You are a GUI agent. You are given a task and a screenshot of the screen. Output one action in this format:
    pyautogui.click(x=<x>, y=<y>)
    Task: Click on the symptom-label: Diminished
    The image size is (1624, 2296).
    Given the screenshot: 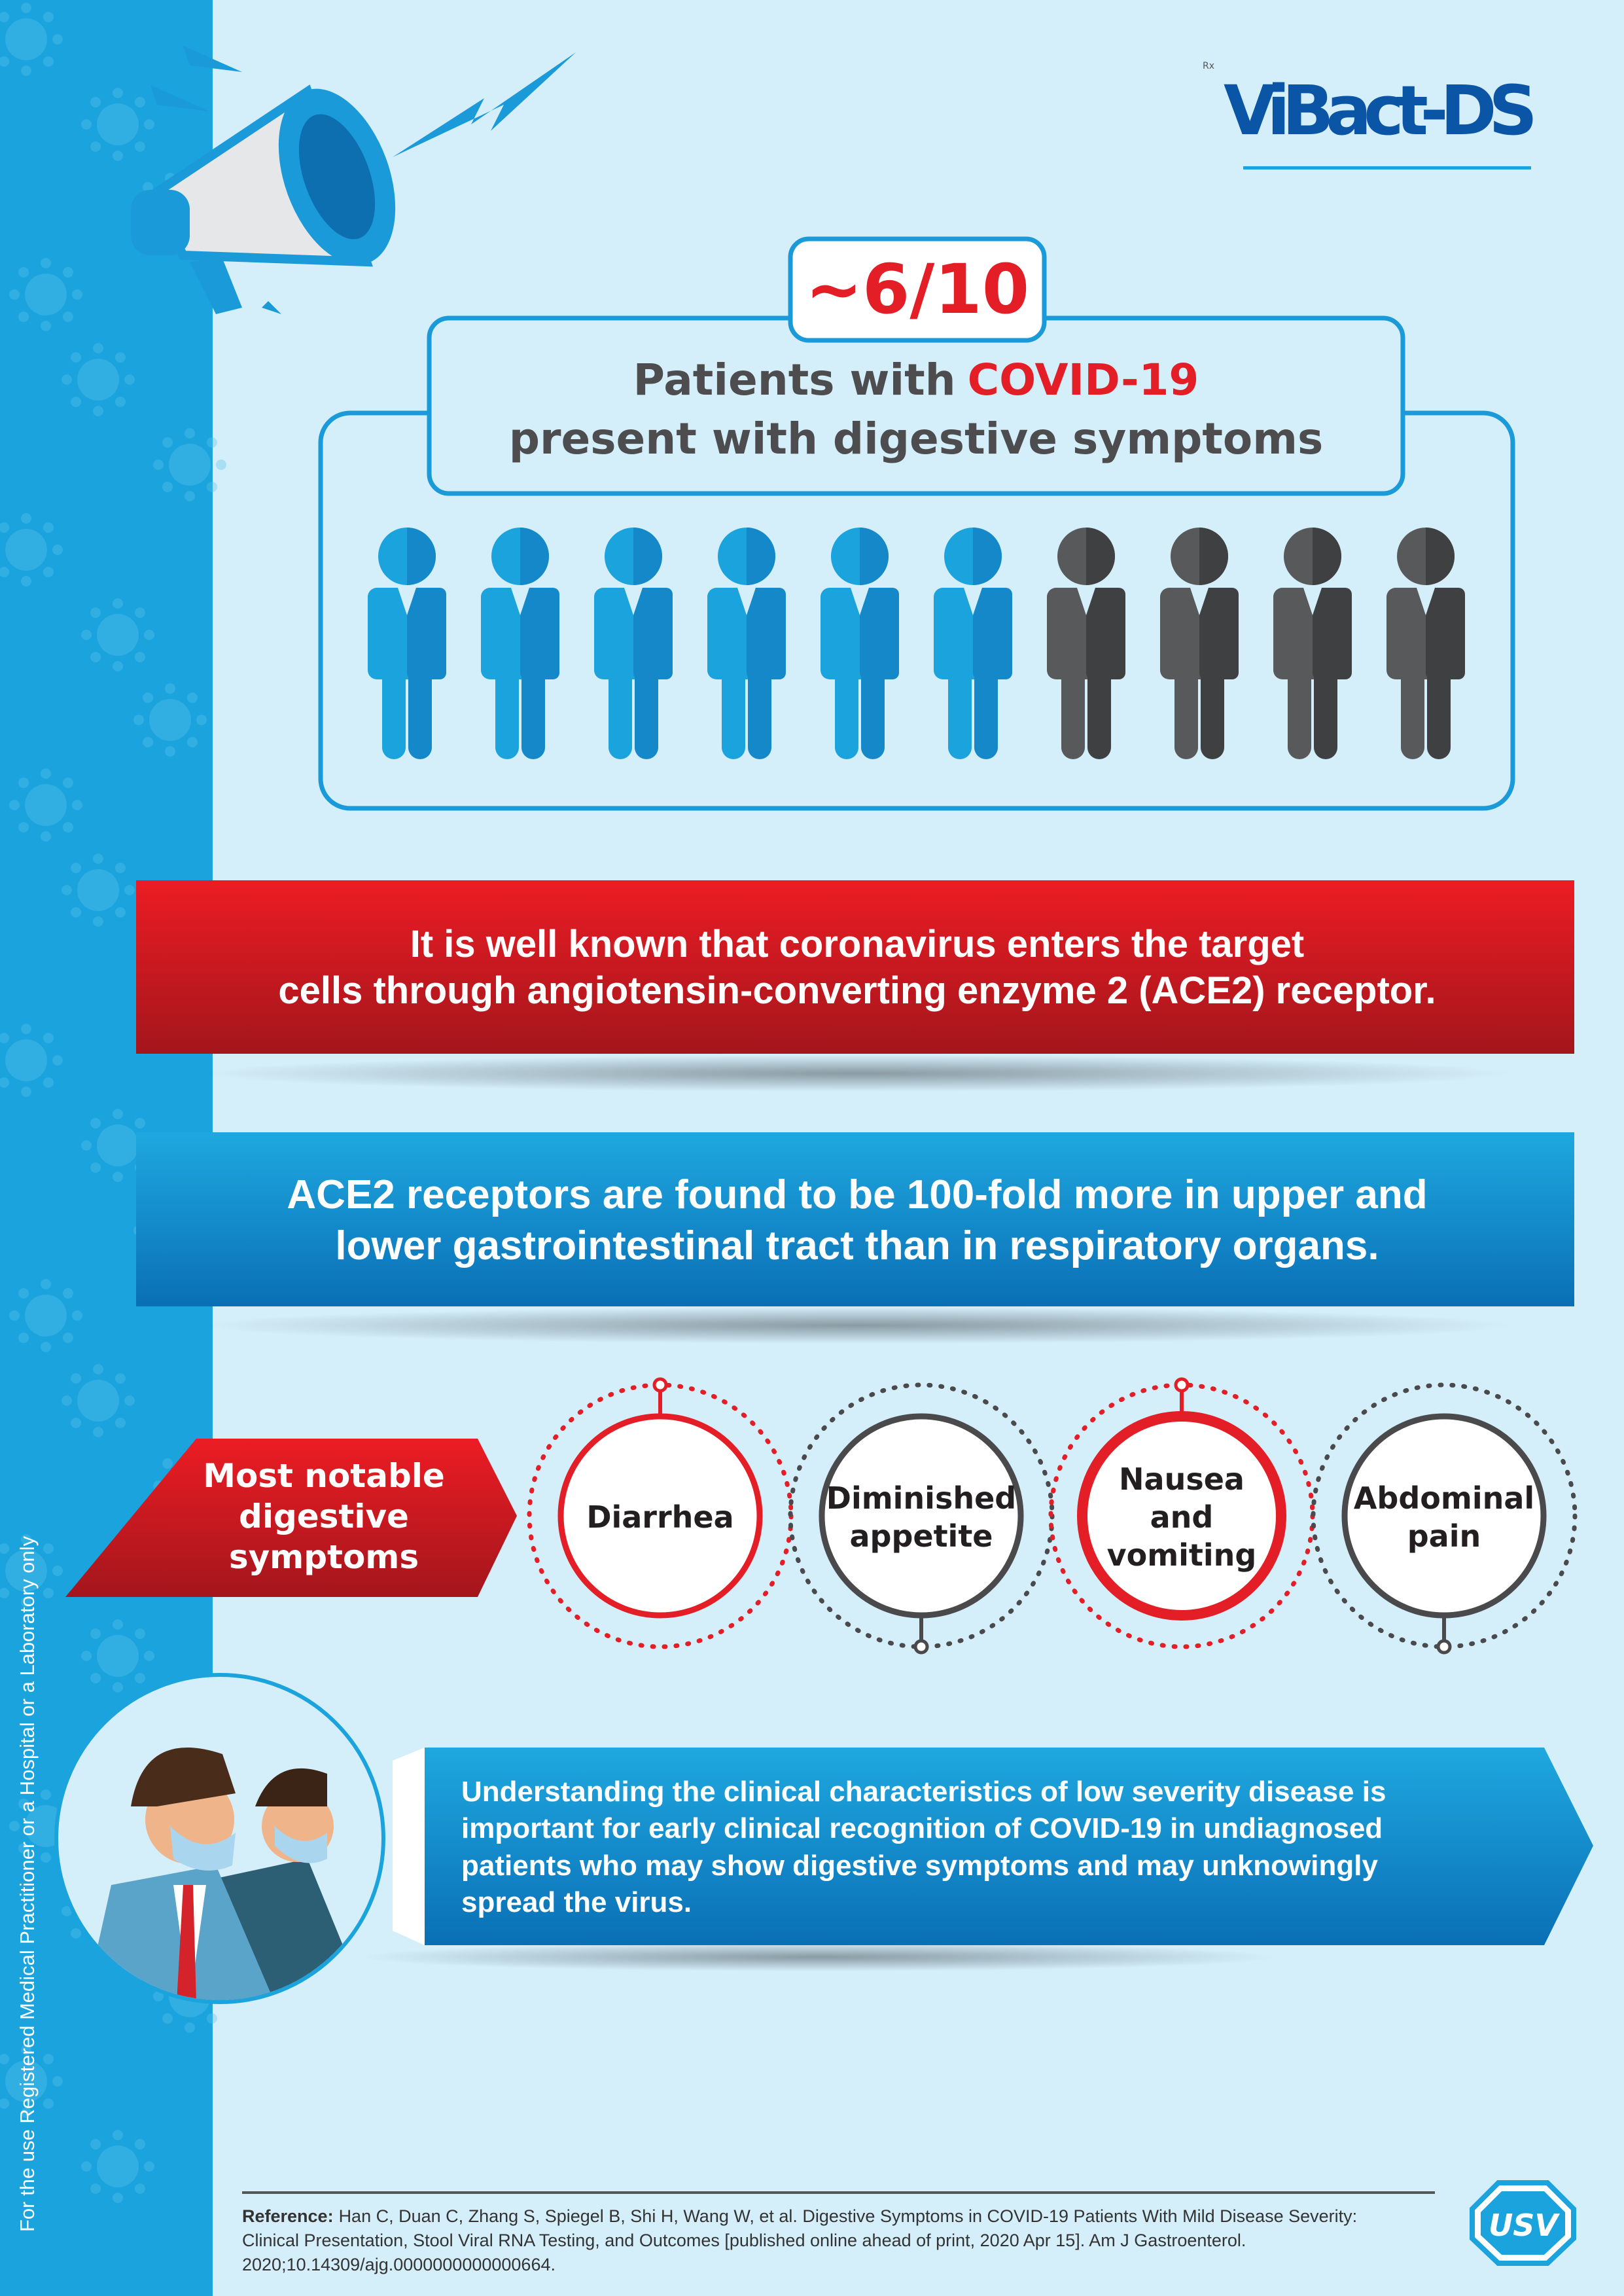 What is the action you would take?
    pyautogui.click(x=921, y=1498)
    